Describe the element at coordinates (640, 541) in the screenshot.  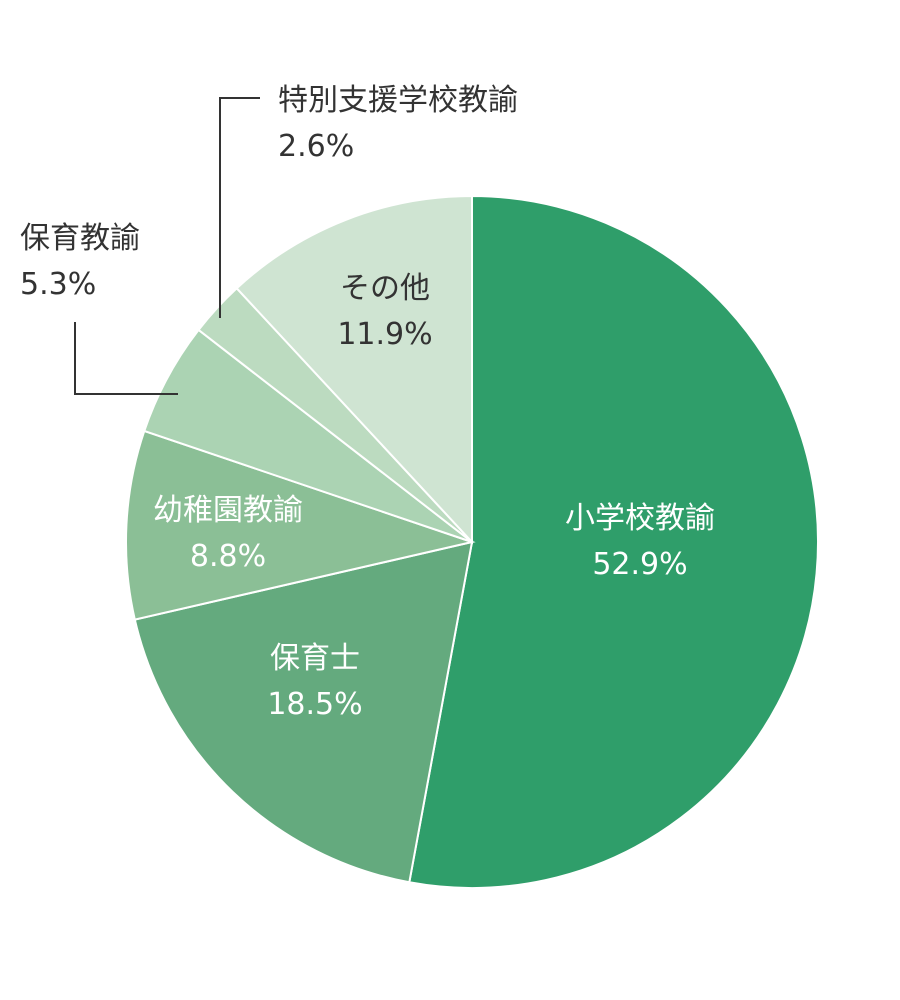
I see `slice-label-1: 小学校教諭 52.9%` at that location.